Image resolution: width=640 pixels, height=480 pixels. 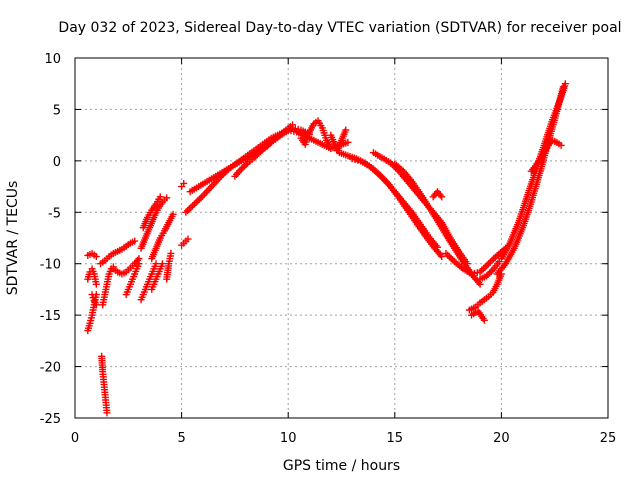 What do you see at coordinates (50, 316) in the screenshot?
I see `y-tick-label: -15` at bounding box center [50, 316].